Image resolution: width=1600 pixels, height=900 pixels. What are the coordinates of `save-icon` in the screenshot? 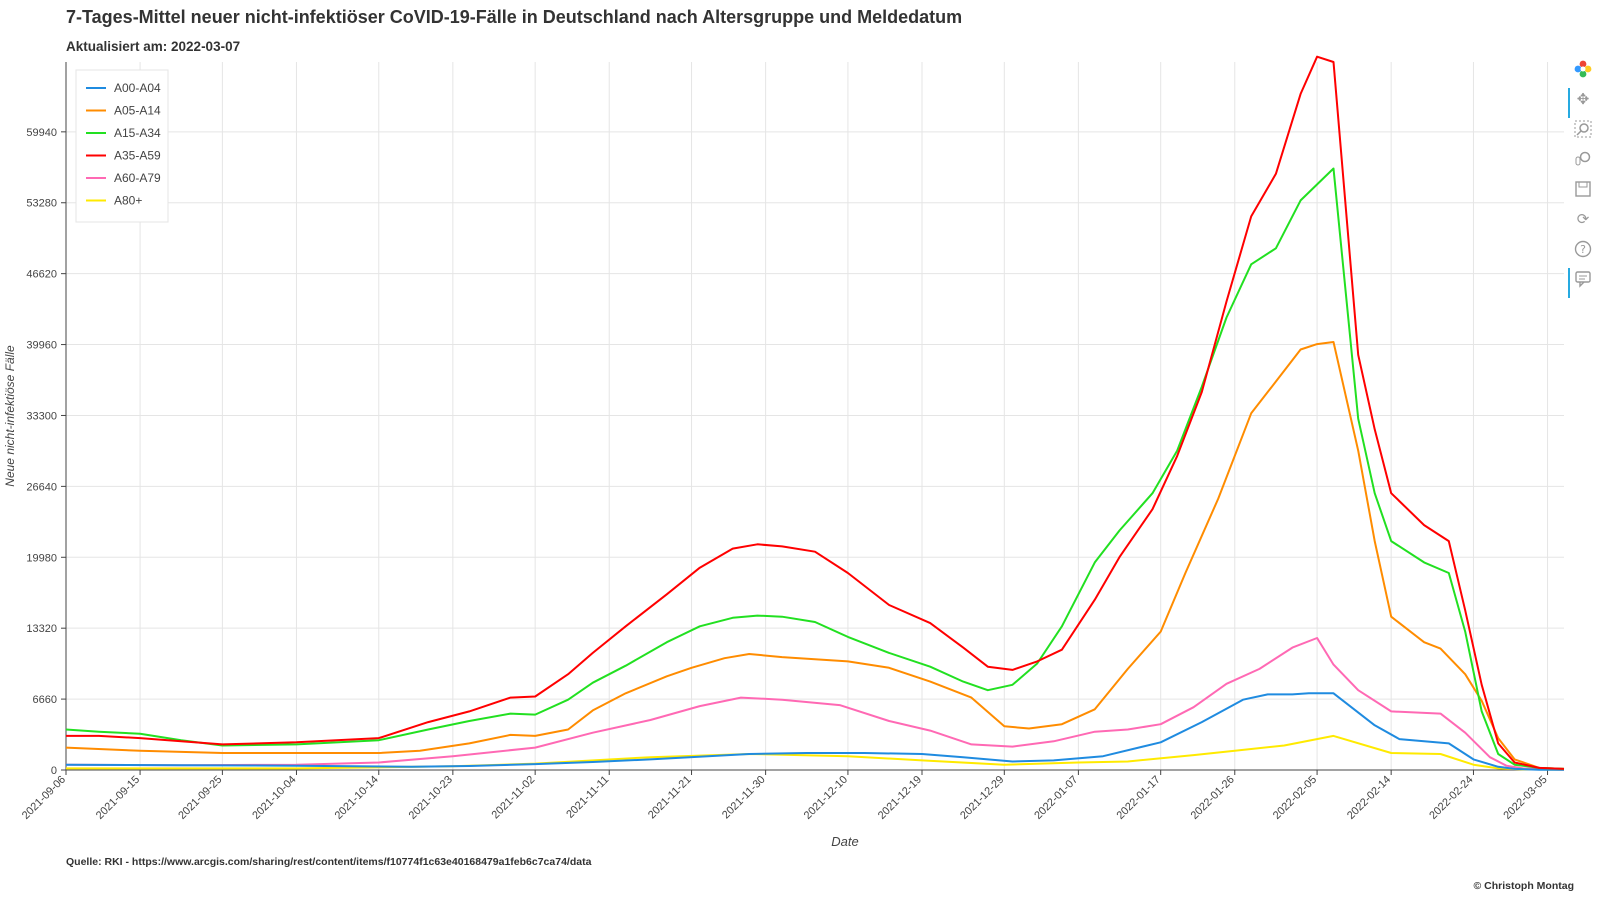 It's located at (1583, 189).